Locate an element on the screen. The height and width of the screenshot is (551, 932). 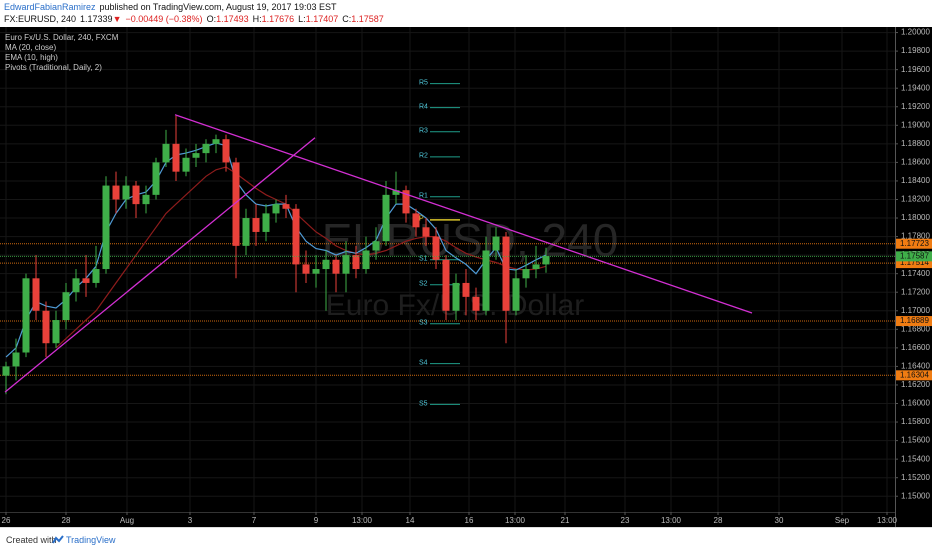
x-tick-label: 21 is located at coordinates (565, 520).